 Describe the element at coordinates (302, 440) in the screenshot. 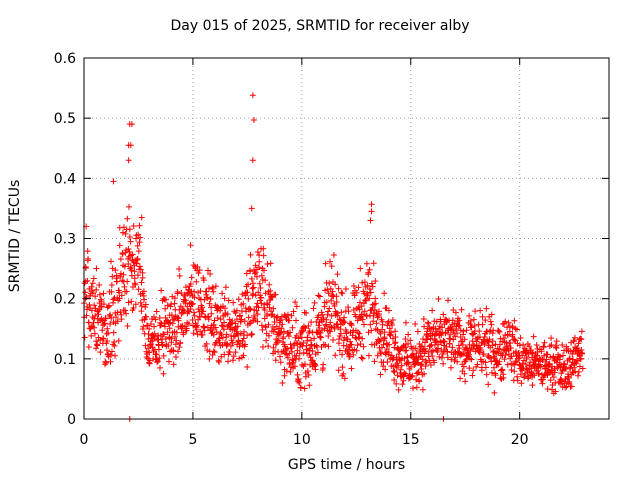

I see `x-tick-label: 10` at that location.